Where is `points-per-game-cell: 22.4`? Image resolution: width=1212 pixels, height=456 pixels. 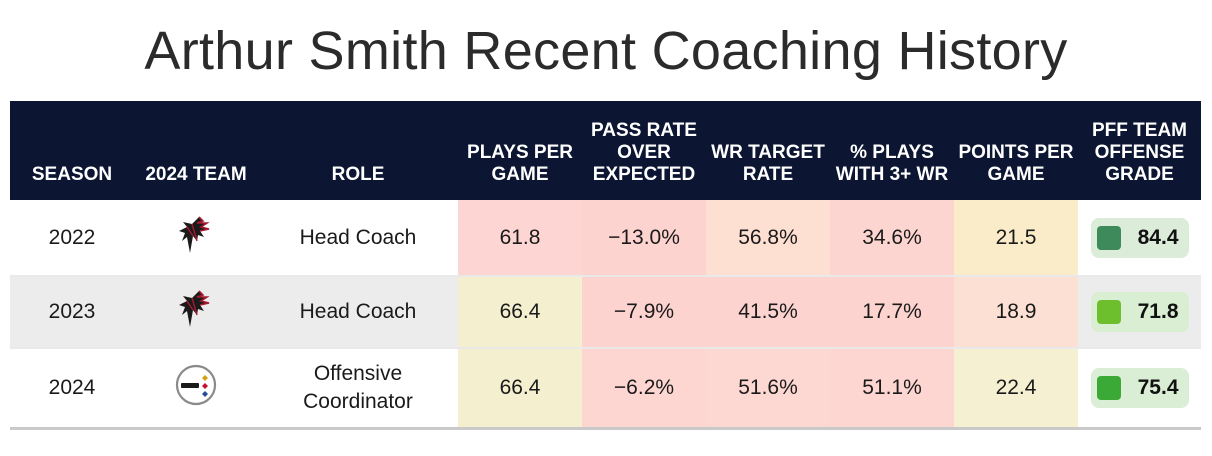
points-per-game-cell: 22.4 is located at coordinates (1016, 389).